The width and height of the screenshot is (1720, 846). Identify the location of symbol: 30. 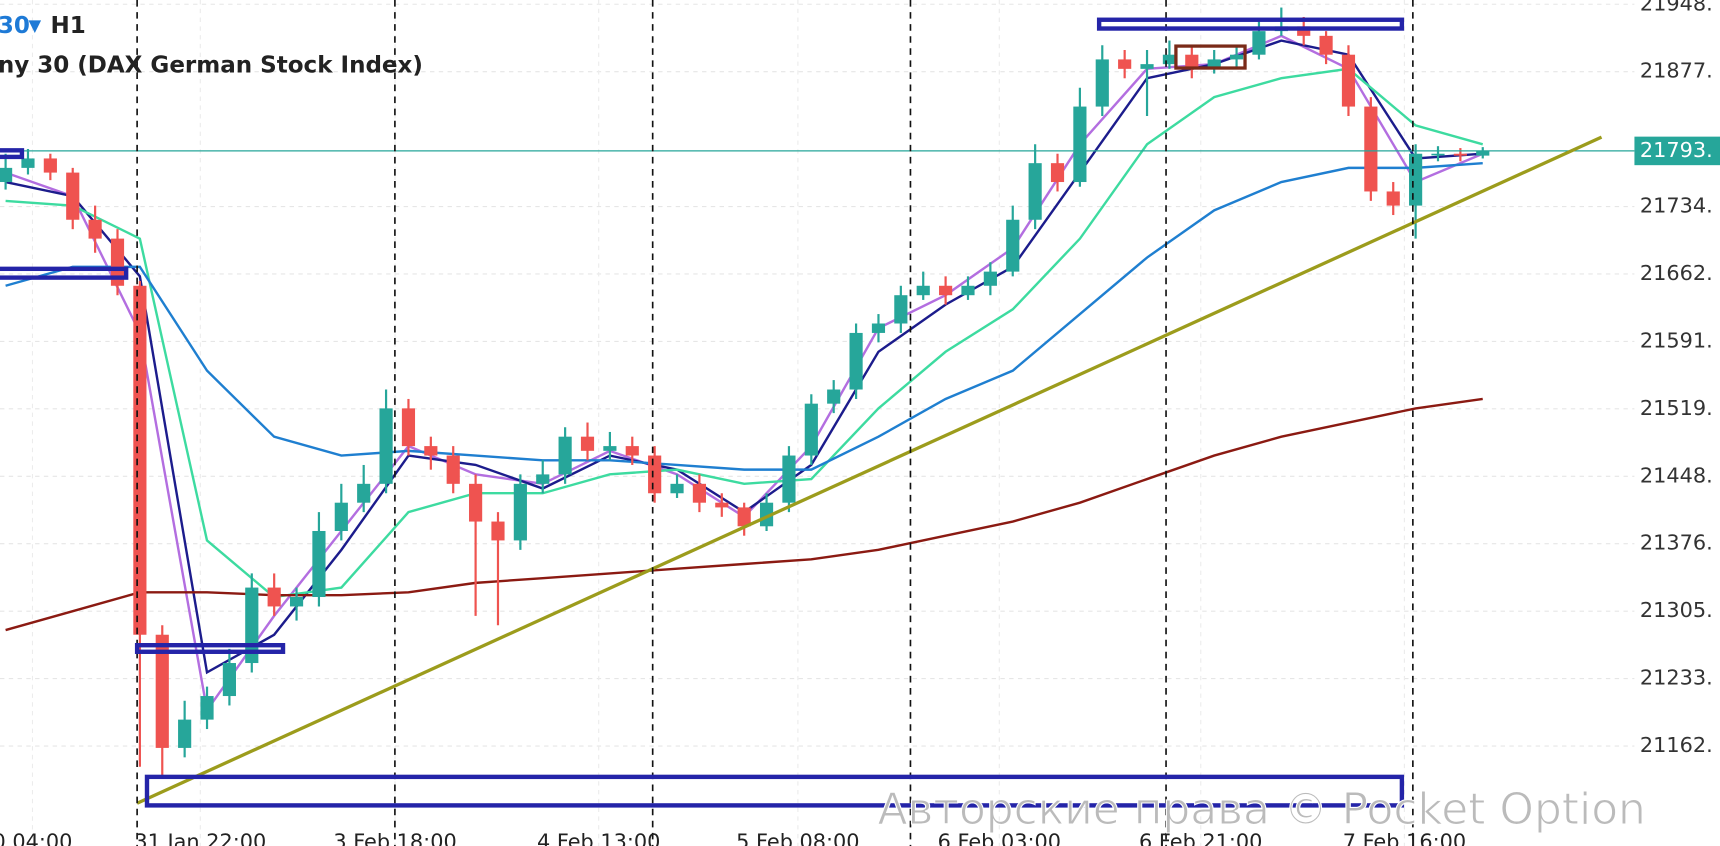
(15, 26).